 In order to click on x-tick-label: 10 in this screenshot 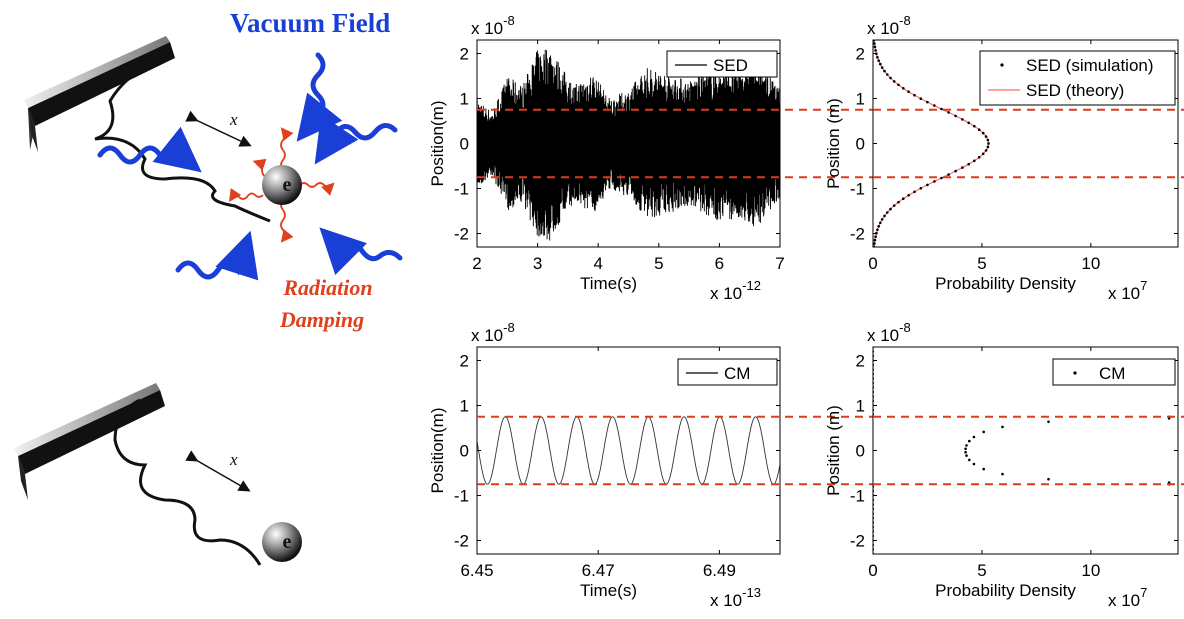, I will do `click(1090, 263)`.